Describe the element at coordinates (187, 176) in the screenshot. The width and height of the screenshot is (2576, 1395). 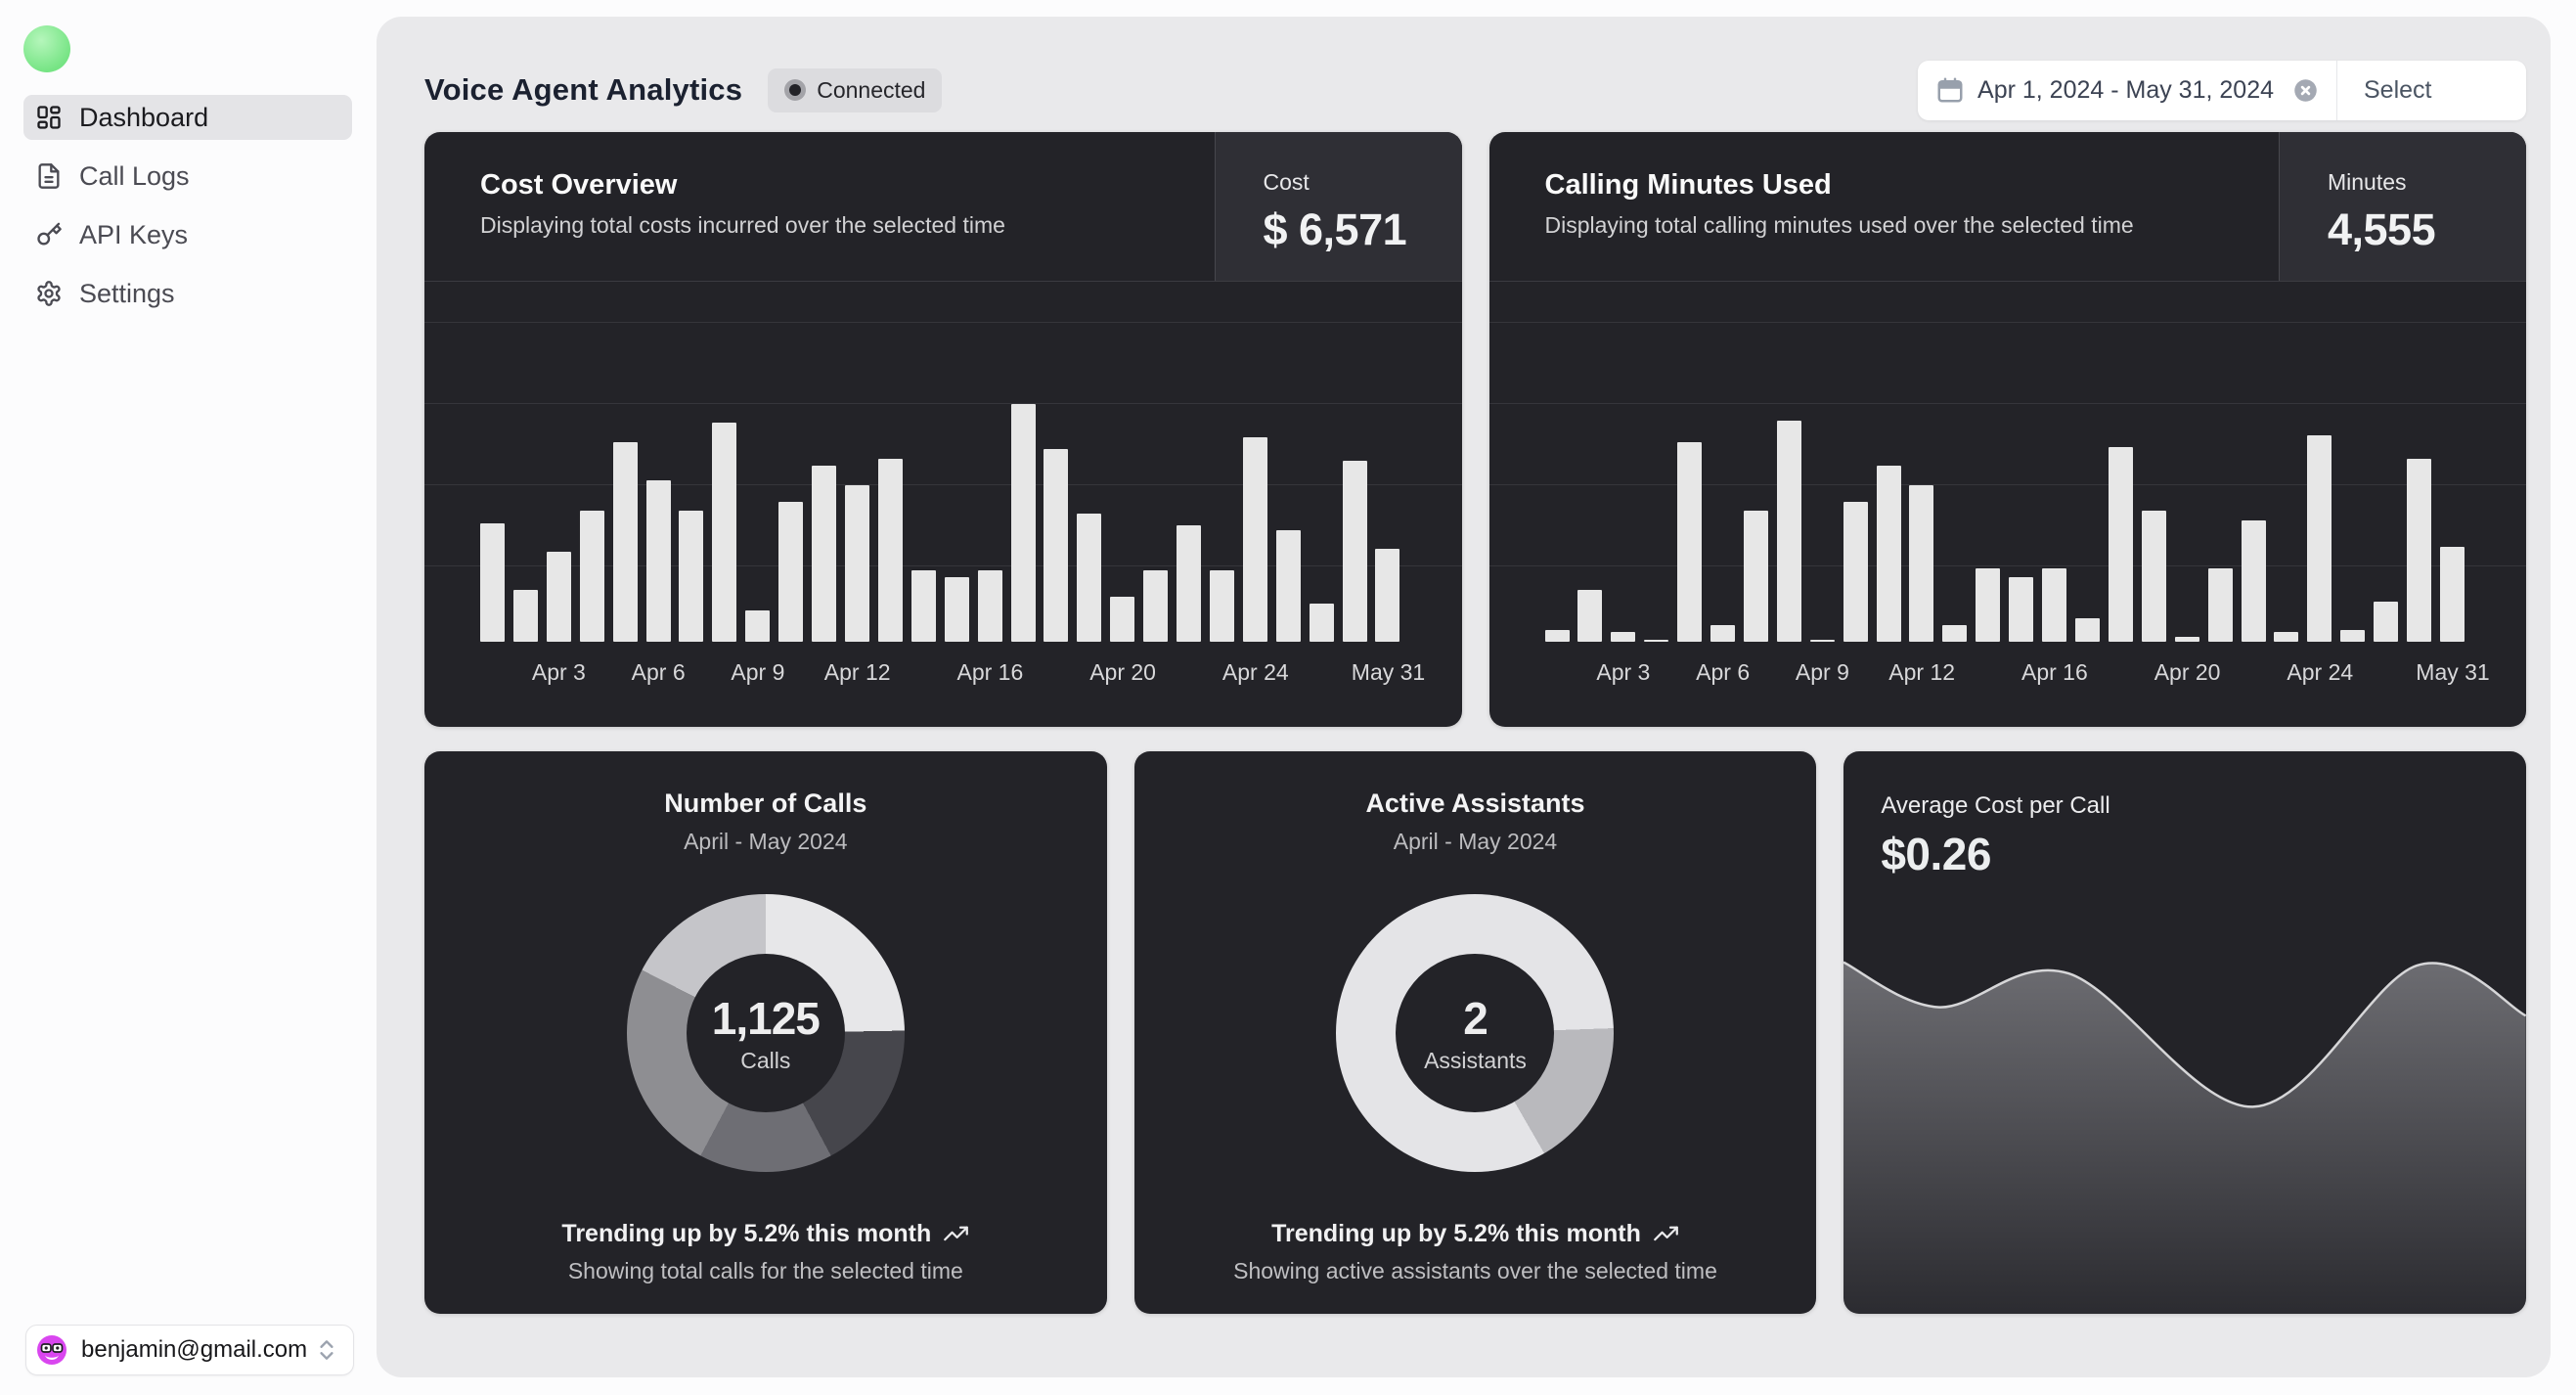
I see `sidebar-item-call-logs: Call Logs` at that location.